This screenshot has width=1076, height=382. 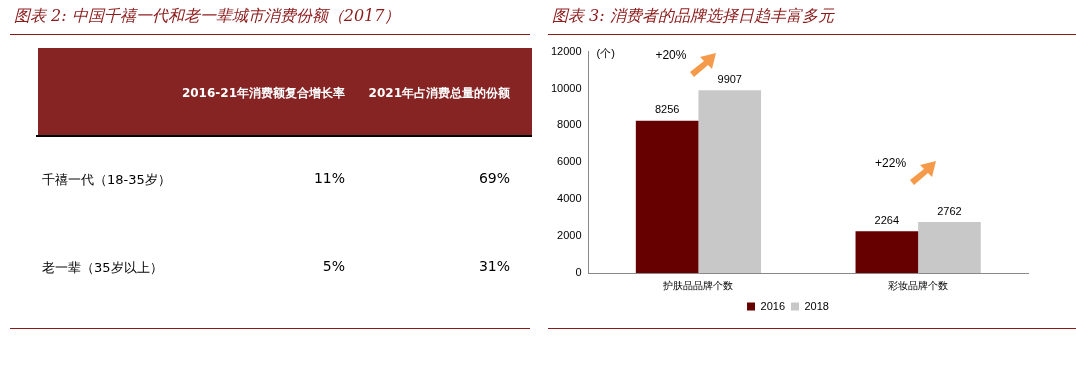 I want to click on text: 图表 2: 中国千禧一代和老一辈城市消费份额（2017）, so click(x=207, y=16).